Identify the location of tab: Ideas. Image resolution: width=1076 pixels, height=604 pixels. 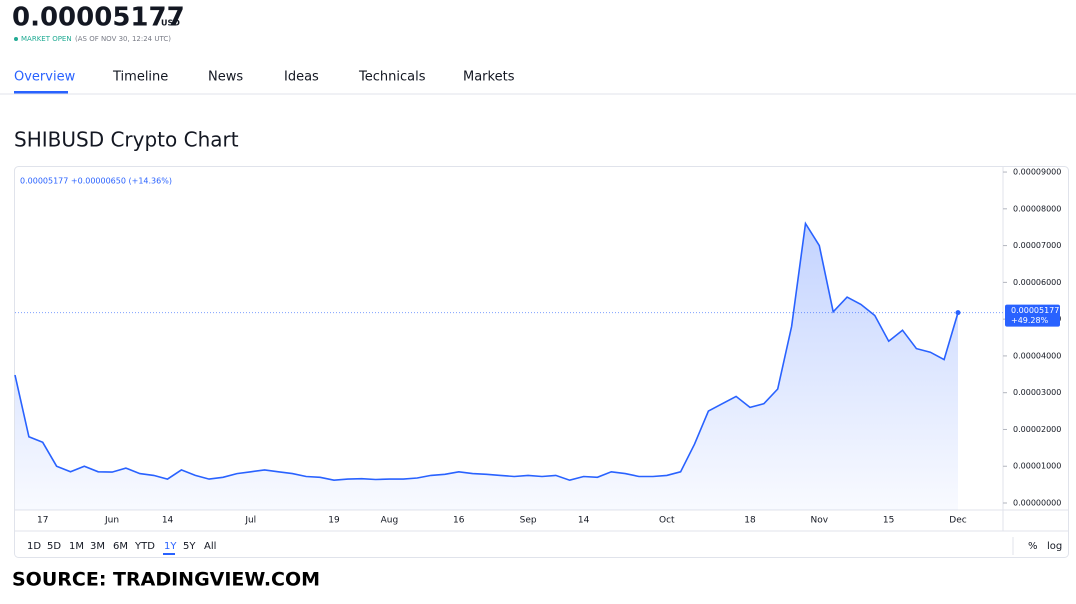
(301, 77).